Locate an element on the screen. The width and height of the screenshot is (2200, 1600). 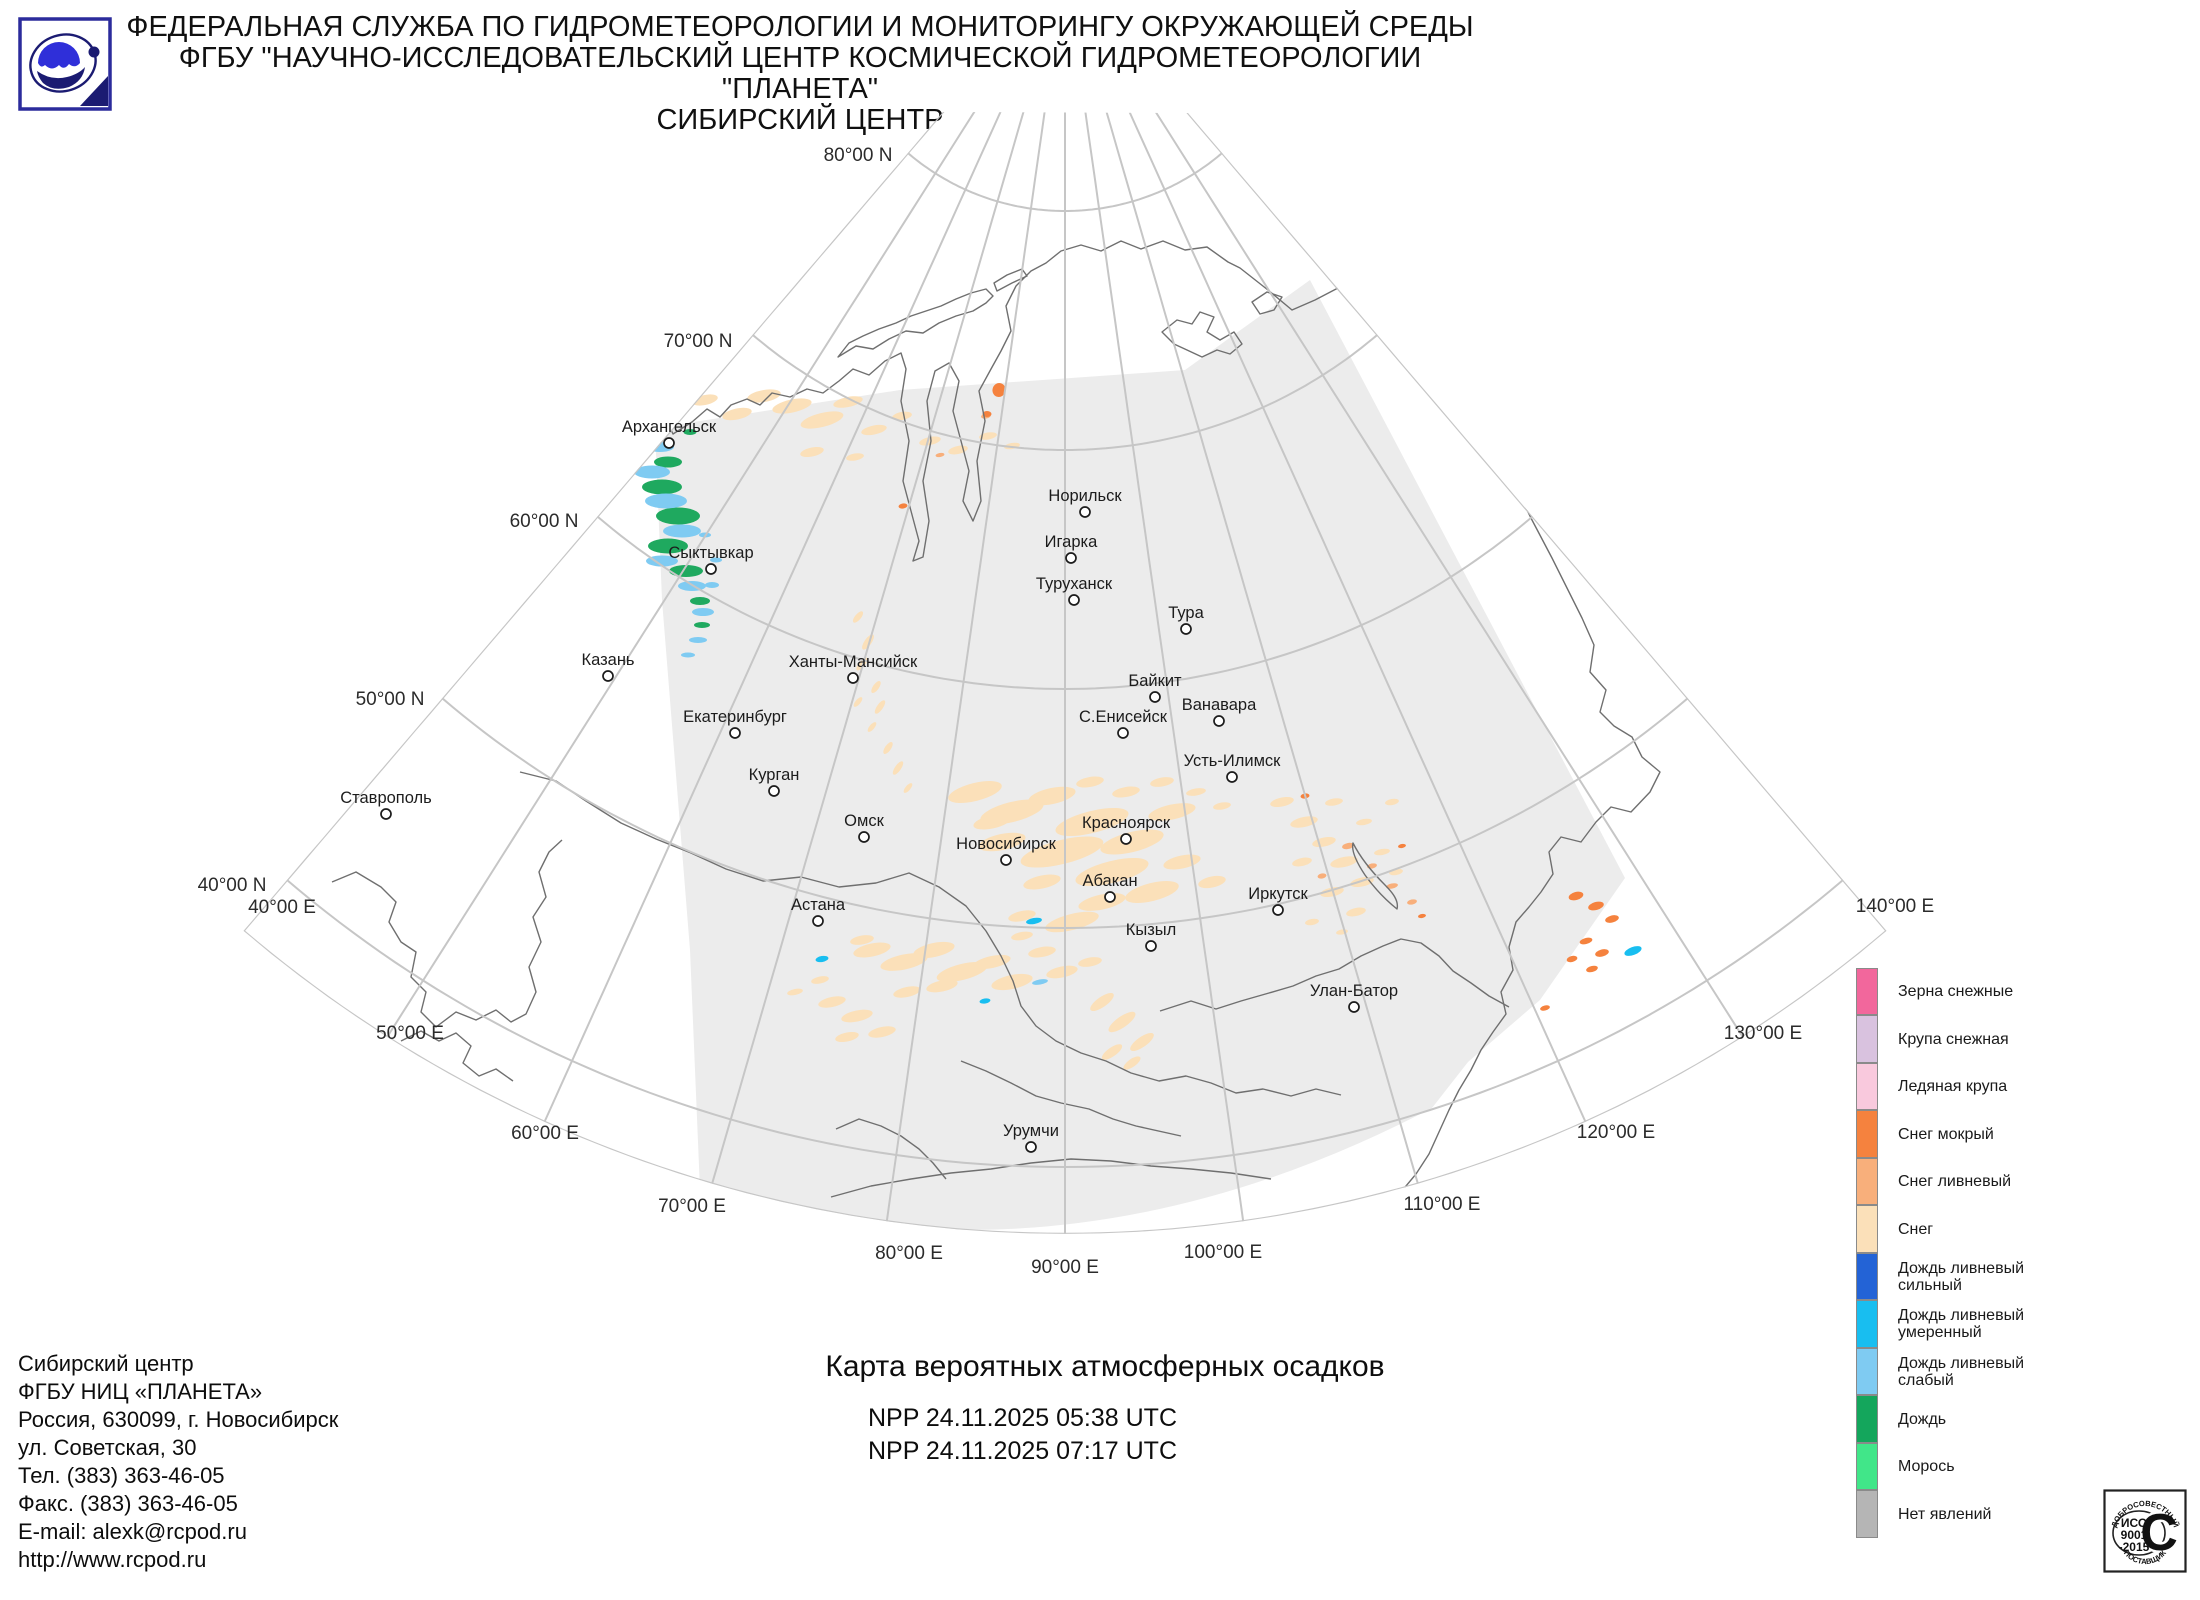
city-label: Усть-Илимск is located at coordinates (1233, 761).